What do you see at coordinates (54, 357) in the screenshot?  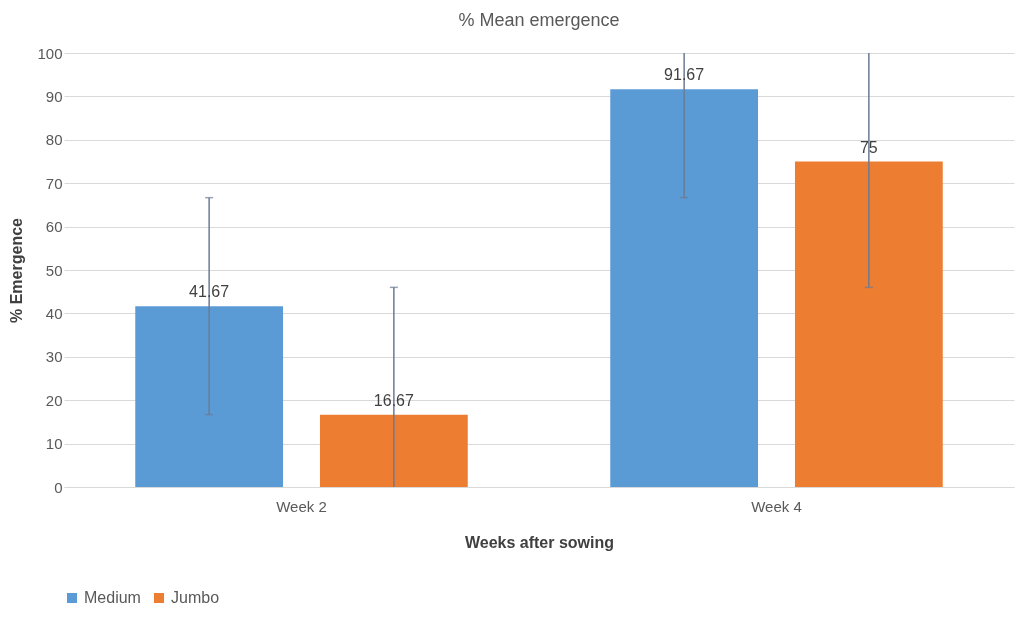 I see `y-tick-label: 30` at bounding box center [54, 357].